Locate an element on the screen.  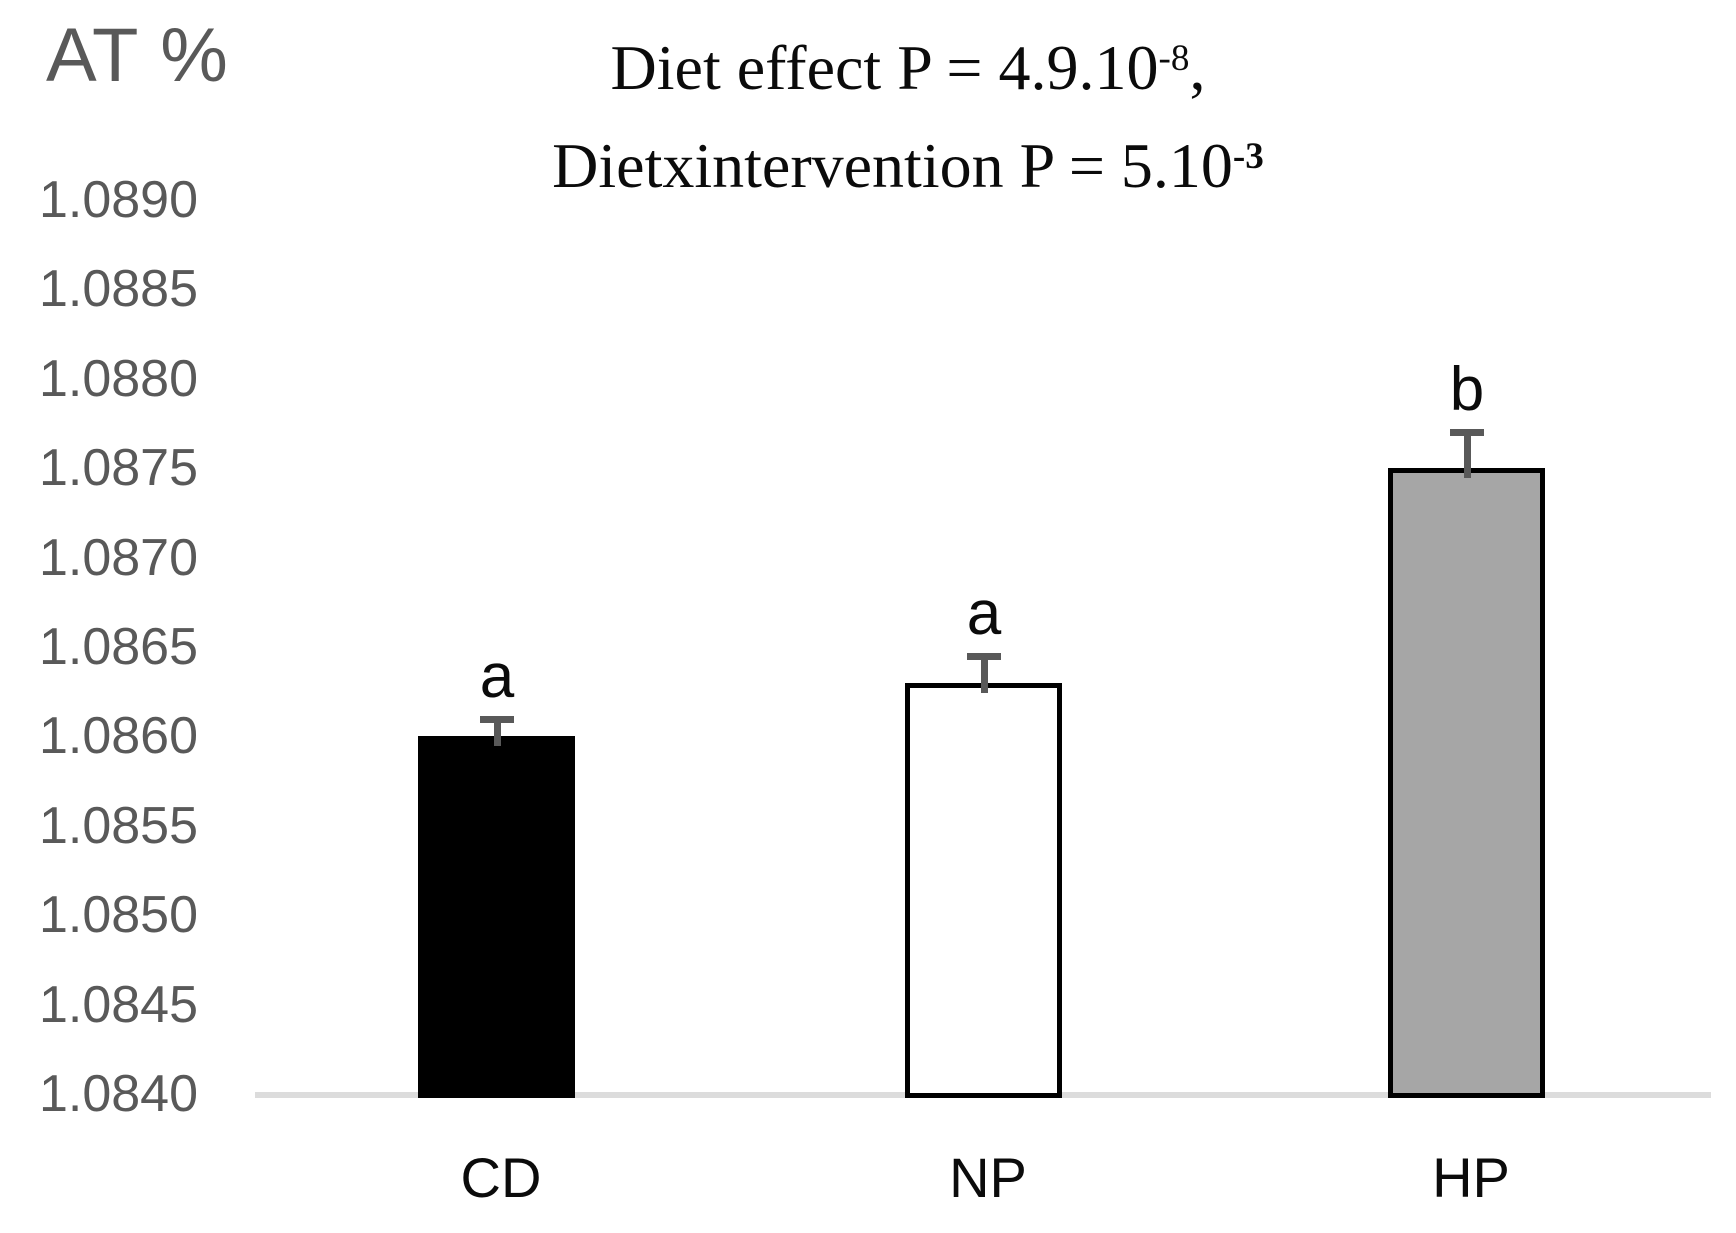
chart-title-line1: Diet effect P = 4.9.10-8, is located at coordinates (908, 73).